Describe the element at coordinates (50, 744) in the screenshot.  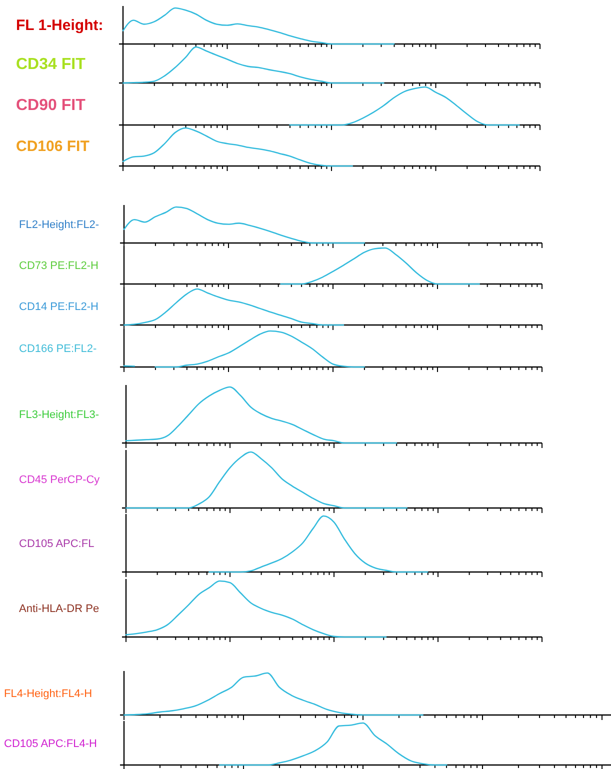
I see `y-axis-title: CD105 APC:FL4-H` at that location.